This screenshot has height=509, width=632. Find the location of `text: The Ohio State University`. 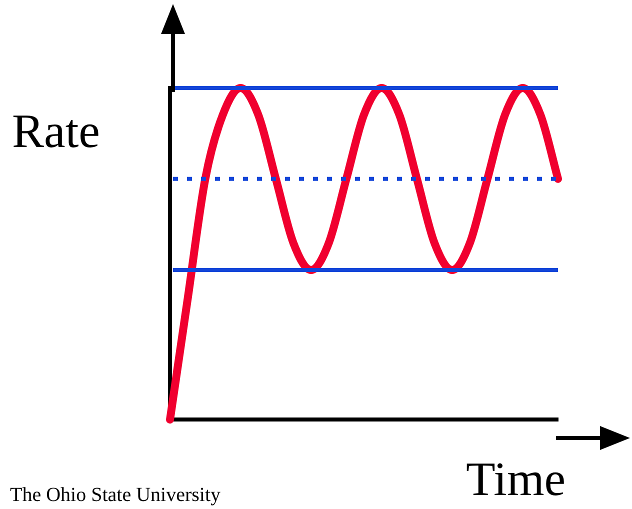

text: The Ohio State University is located at coordinates (115, 495).